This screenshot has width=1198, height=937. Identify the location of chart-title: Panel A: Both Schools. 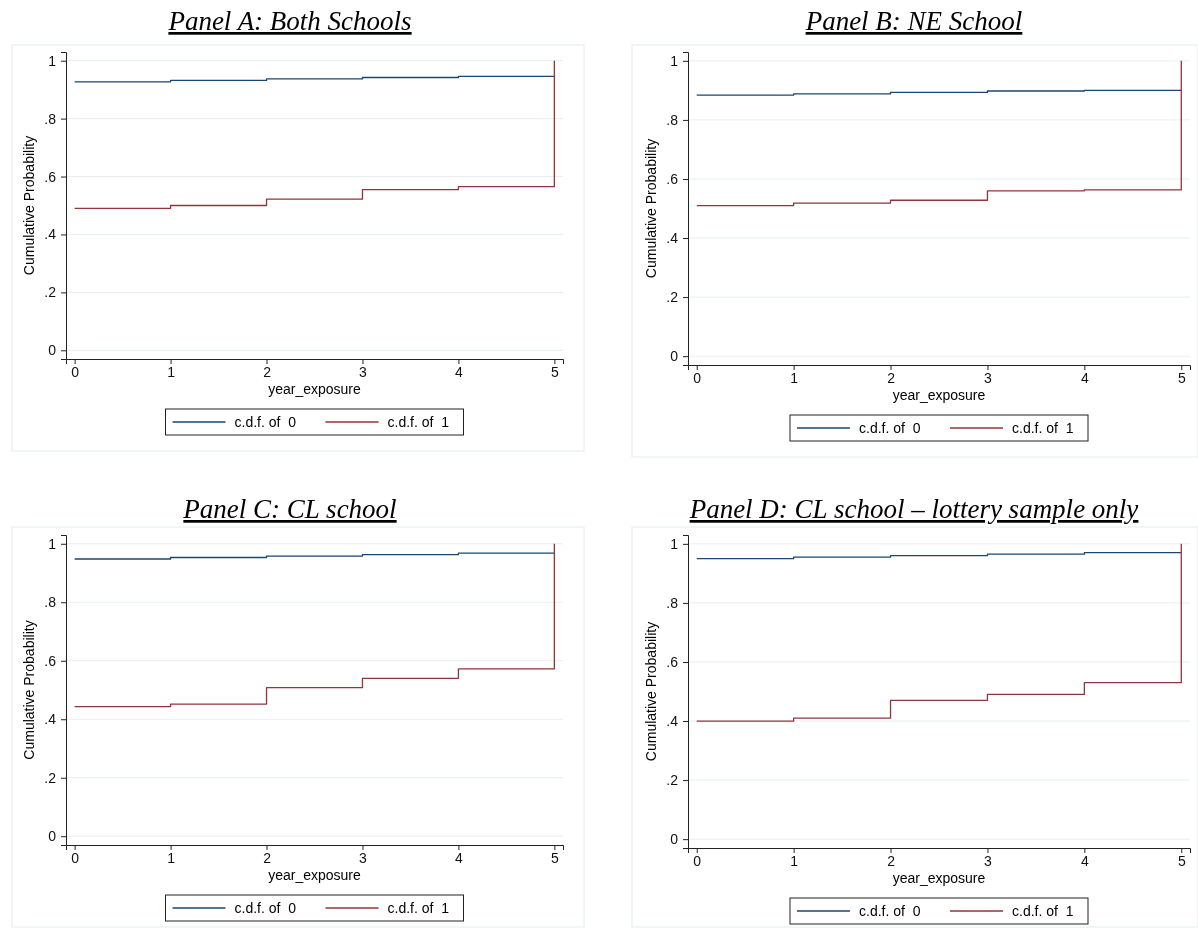
(289, 21).